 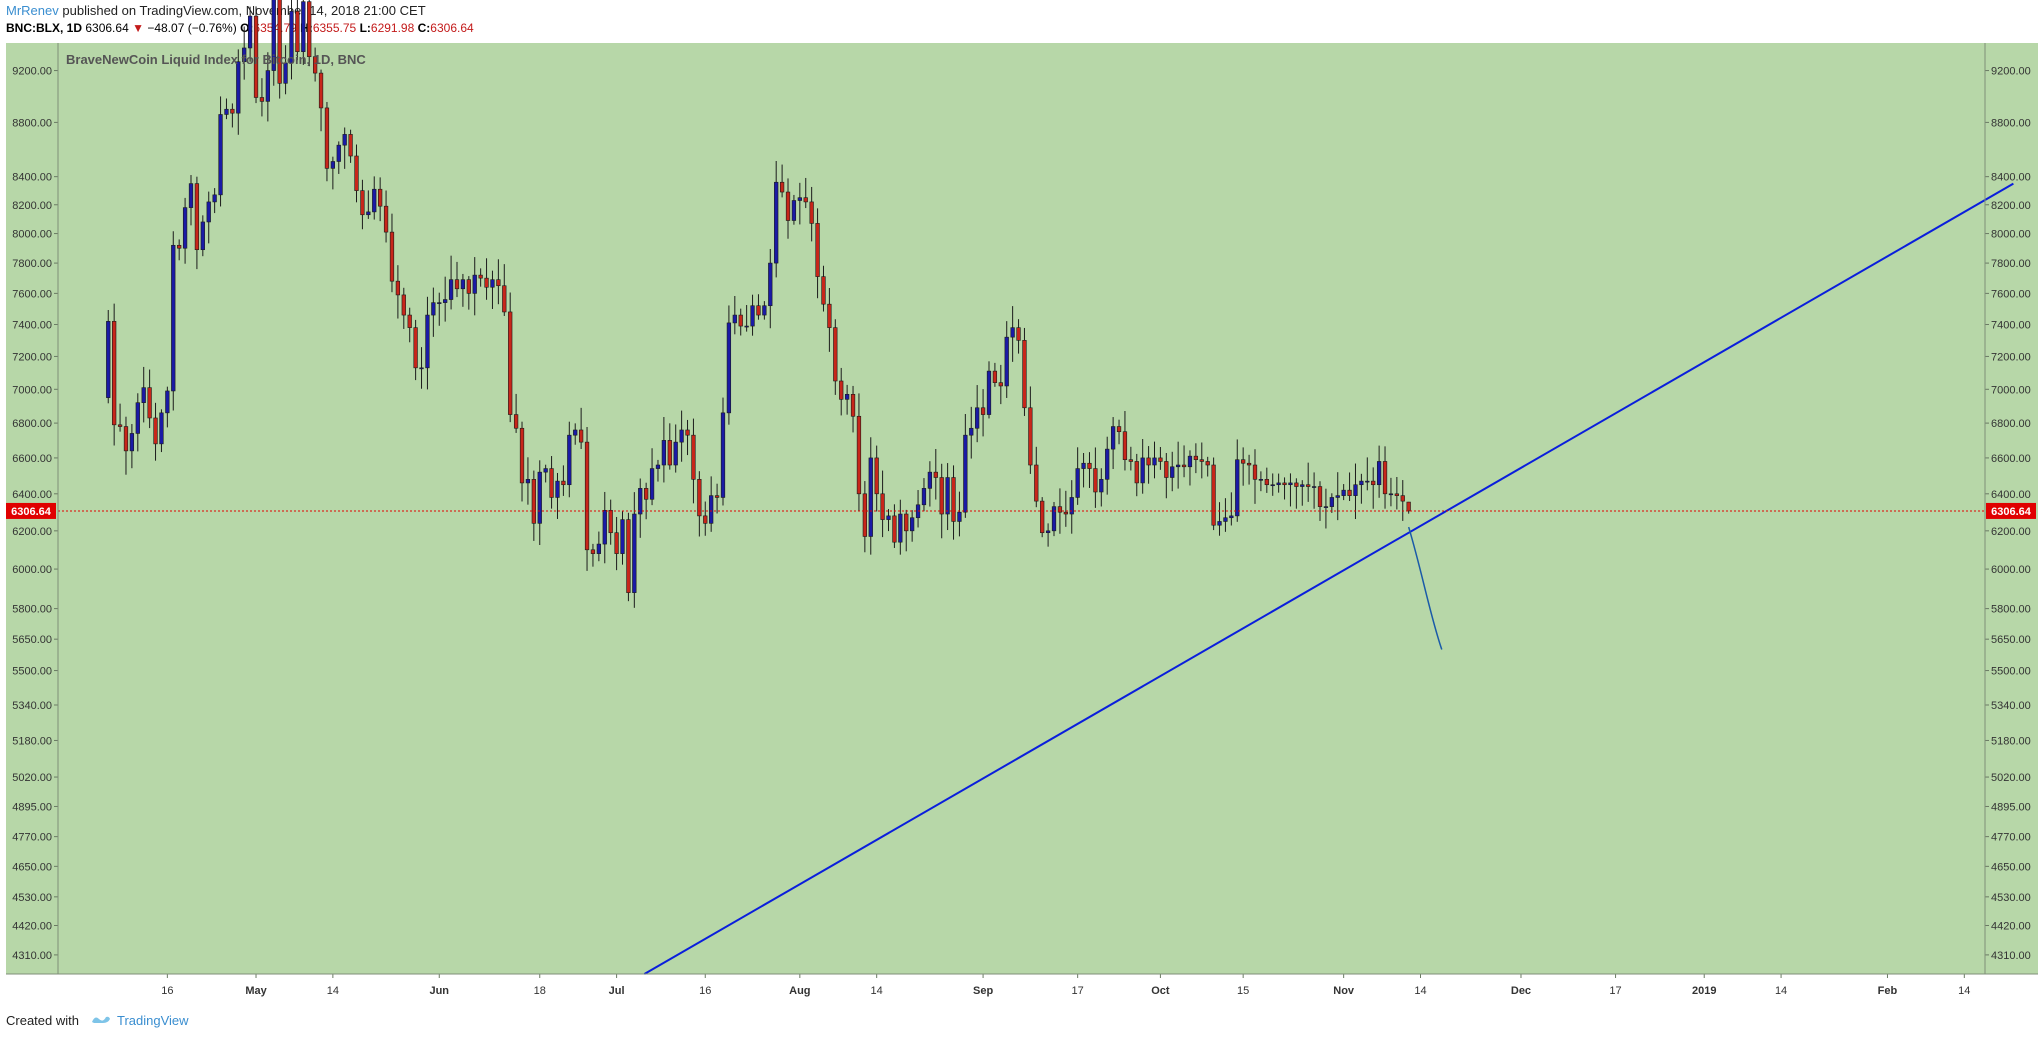 What do you see at coordinates (32, 294) in the screenshot?
I see `y-tick-label: 7600.00` at bounding box center [32, 294].